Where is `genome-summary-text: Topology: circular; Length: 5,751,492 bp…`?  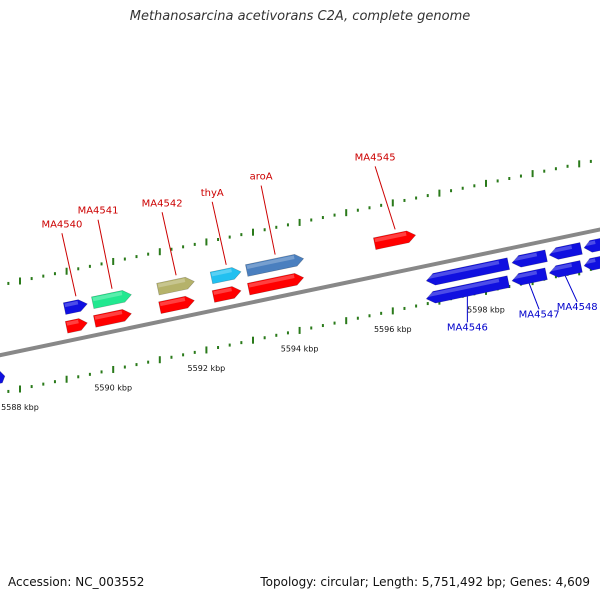
genome-summary-text: Topology: circular; Length: 5,751,492 bp… is located at coordinates (425, 582).